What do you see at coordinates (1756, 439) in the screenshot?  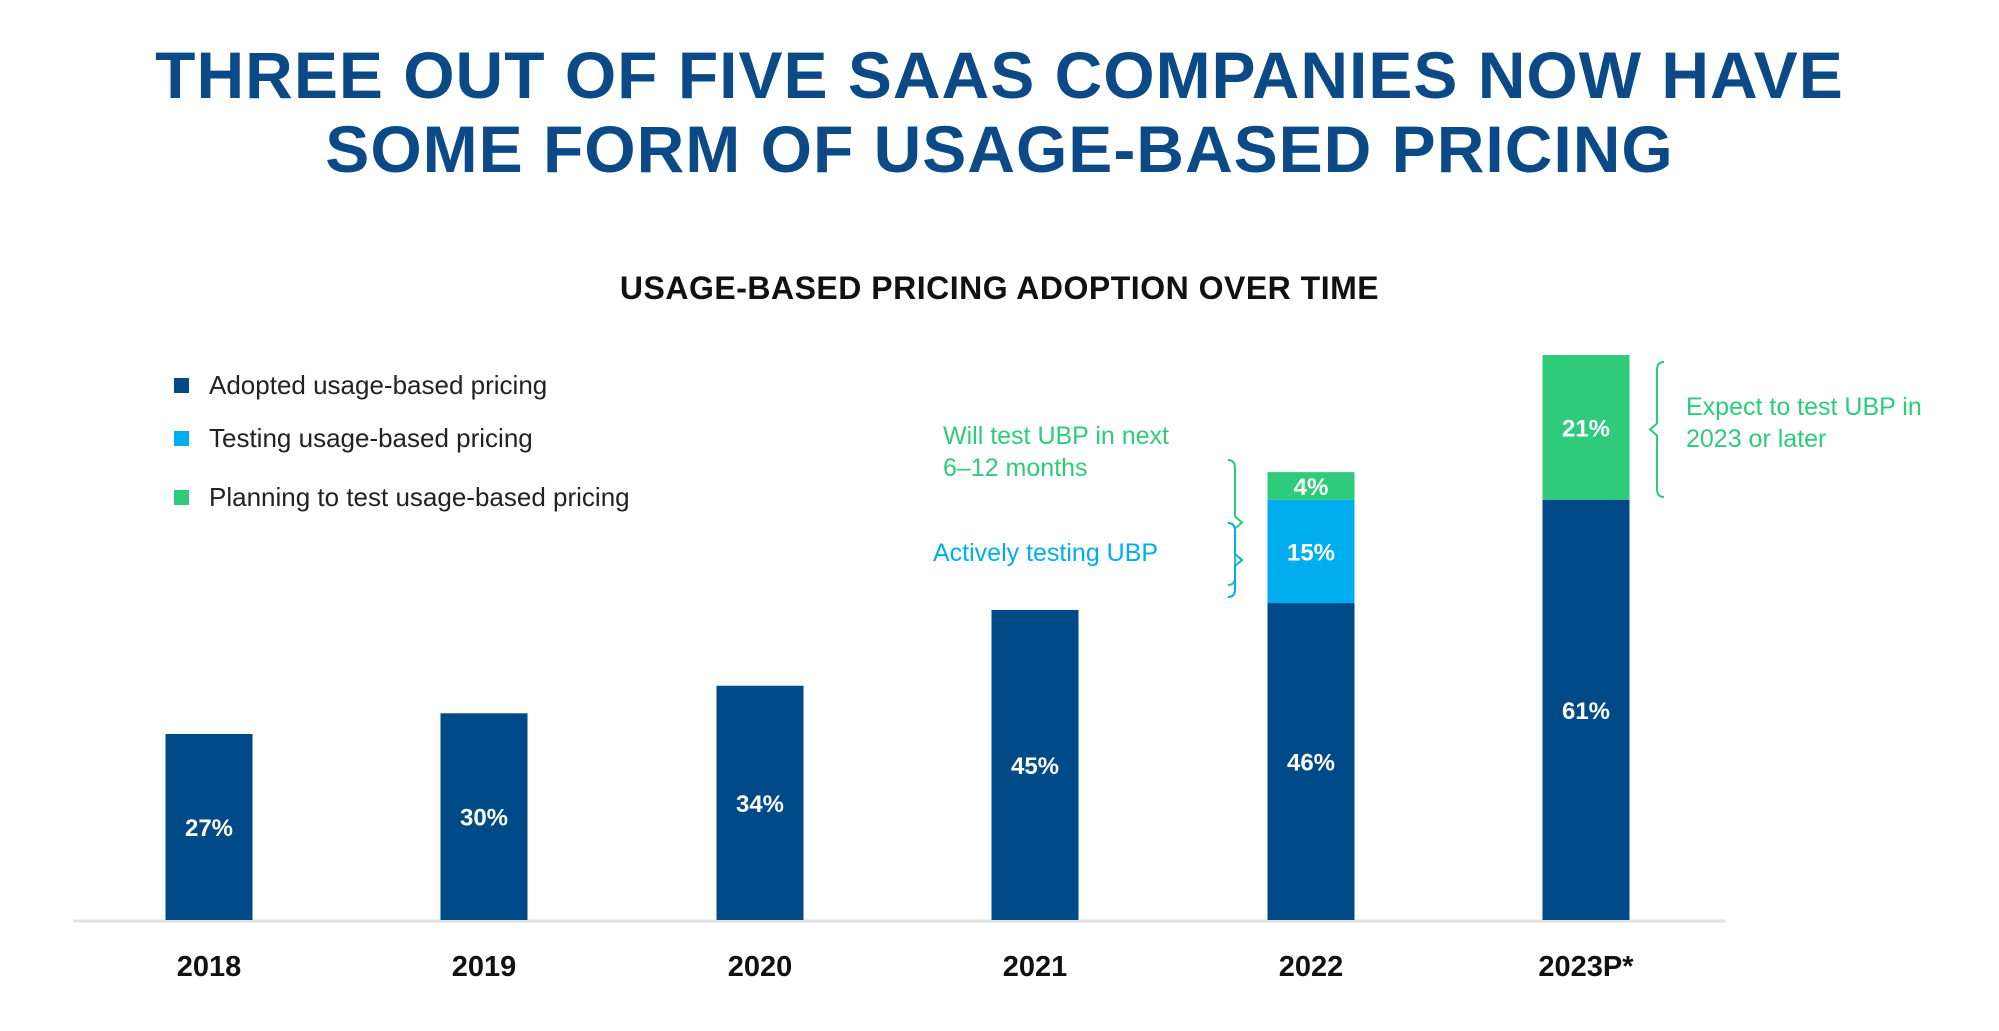 I see `annotation-expect-line2: 2023 or later` at bounding box center [1756, 439].